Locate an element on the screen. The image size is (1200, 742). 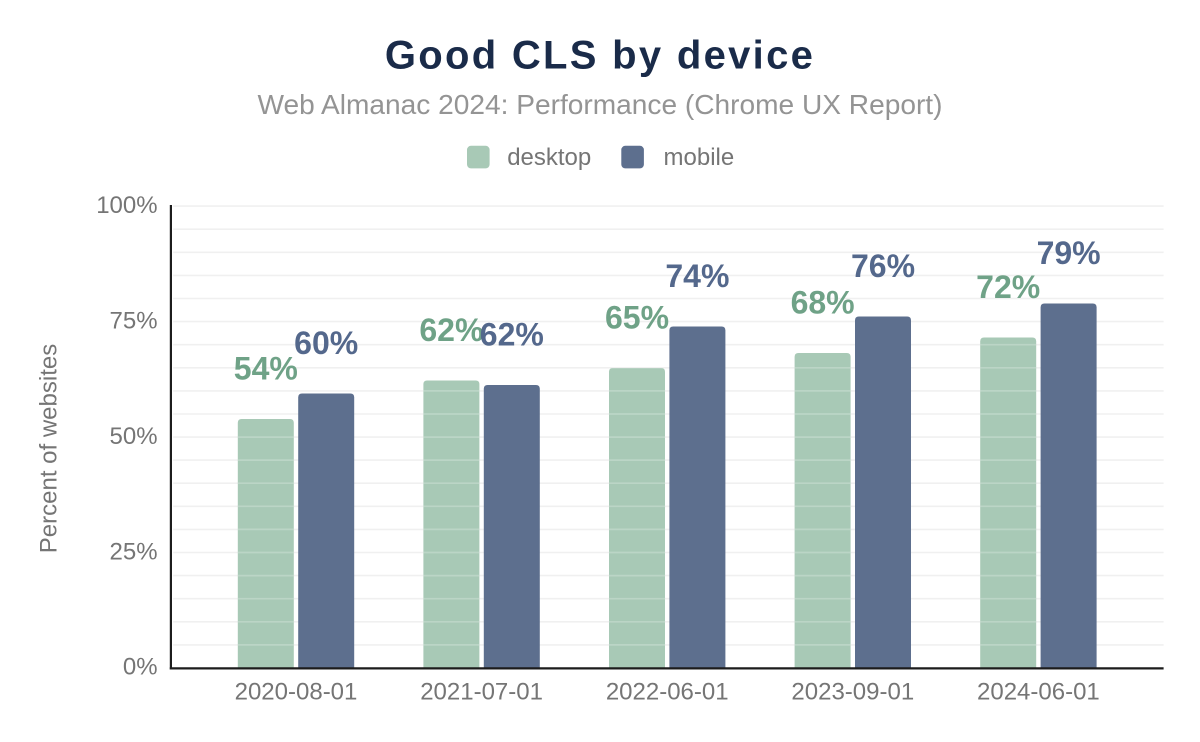
svg-text: 79% is located at coordinates (1069, 253).